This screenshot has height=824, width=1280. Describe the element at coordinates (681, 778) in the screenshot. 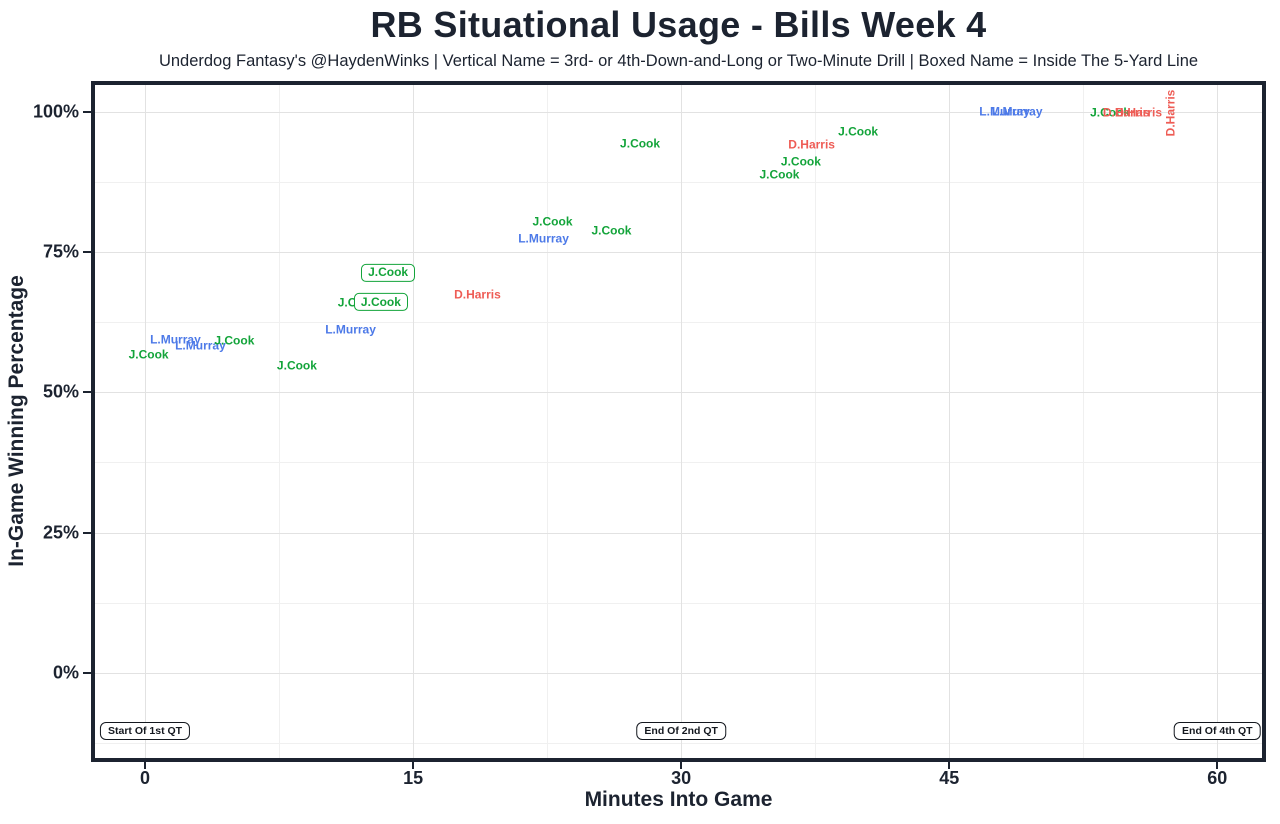

I see `x-tick-label: 30` at that location.